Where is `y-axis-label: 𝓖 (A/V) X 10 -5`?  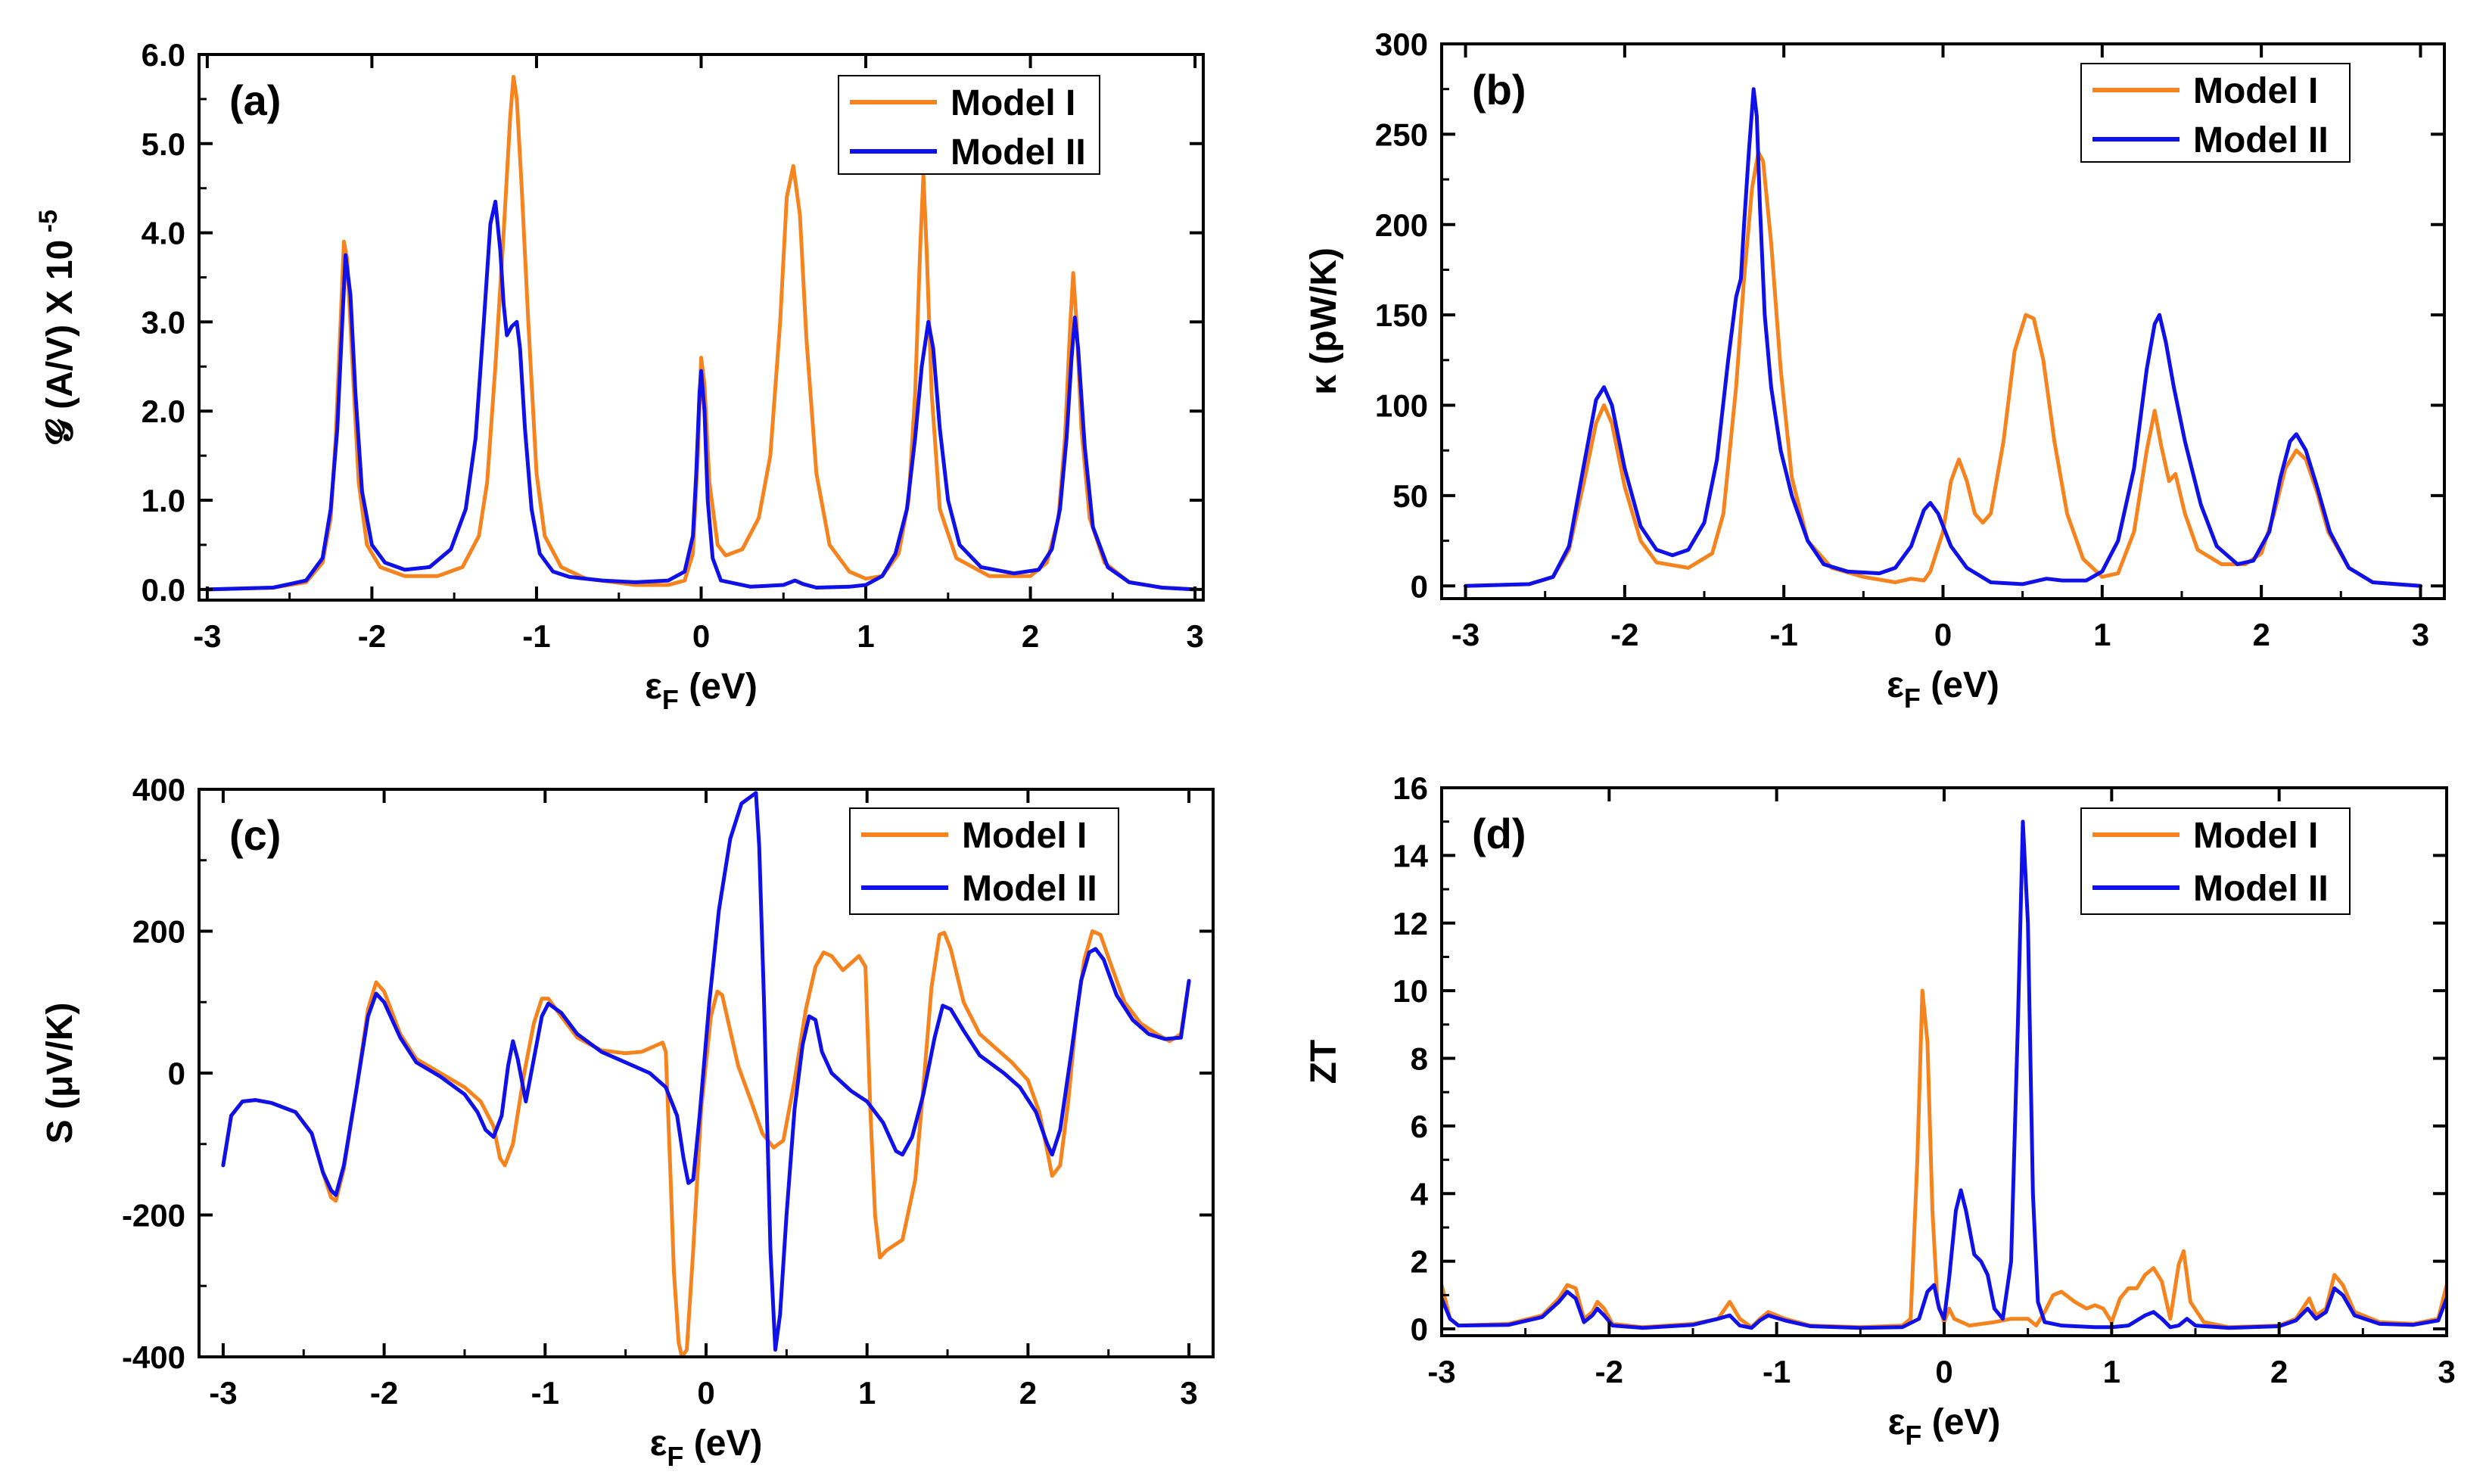 y-axis-label: 𝓖 (A/V) X 10 -5 is located at coordinates (57, 327).